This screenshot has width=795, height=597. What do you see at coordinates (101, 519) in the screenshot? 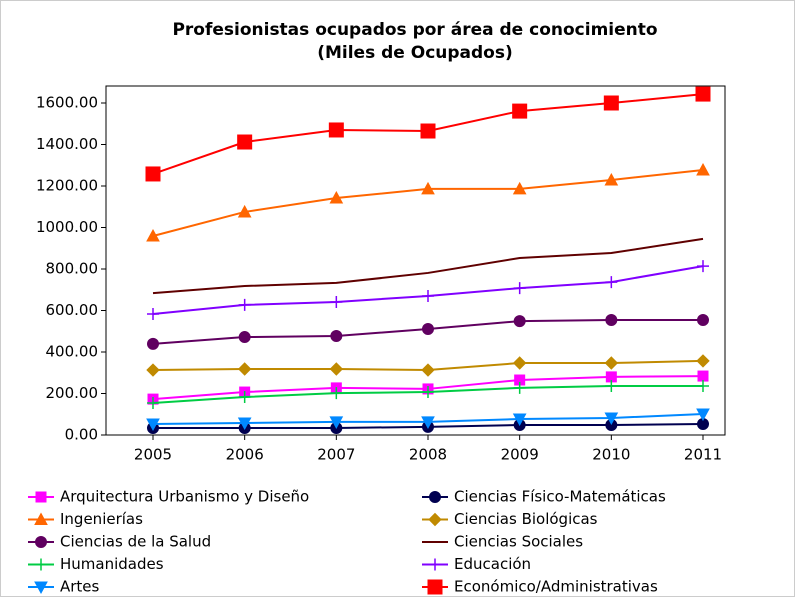
I see `legend-label: Ingenierías` at bounding box center [101, 519].